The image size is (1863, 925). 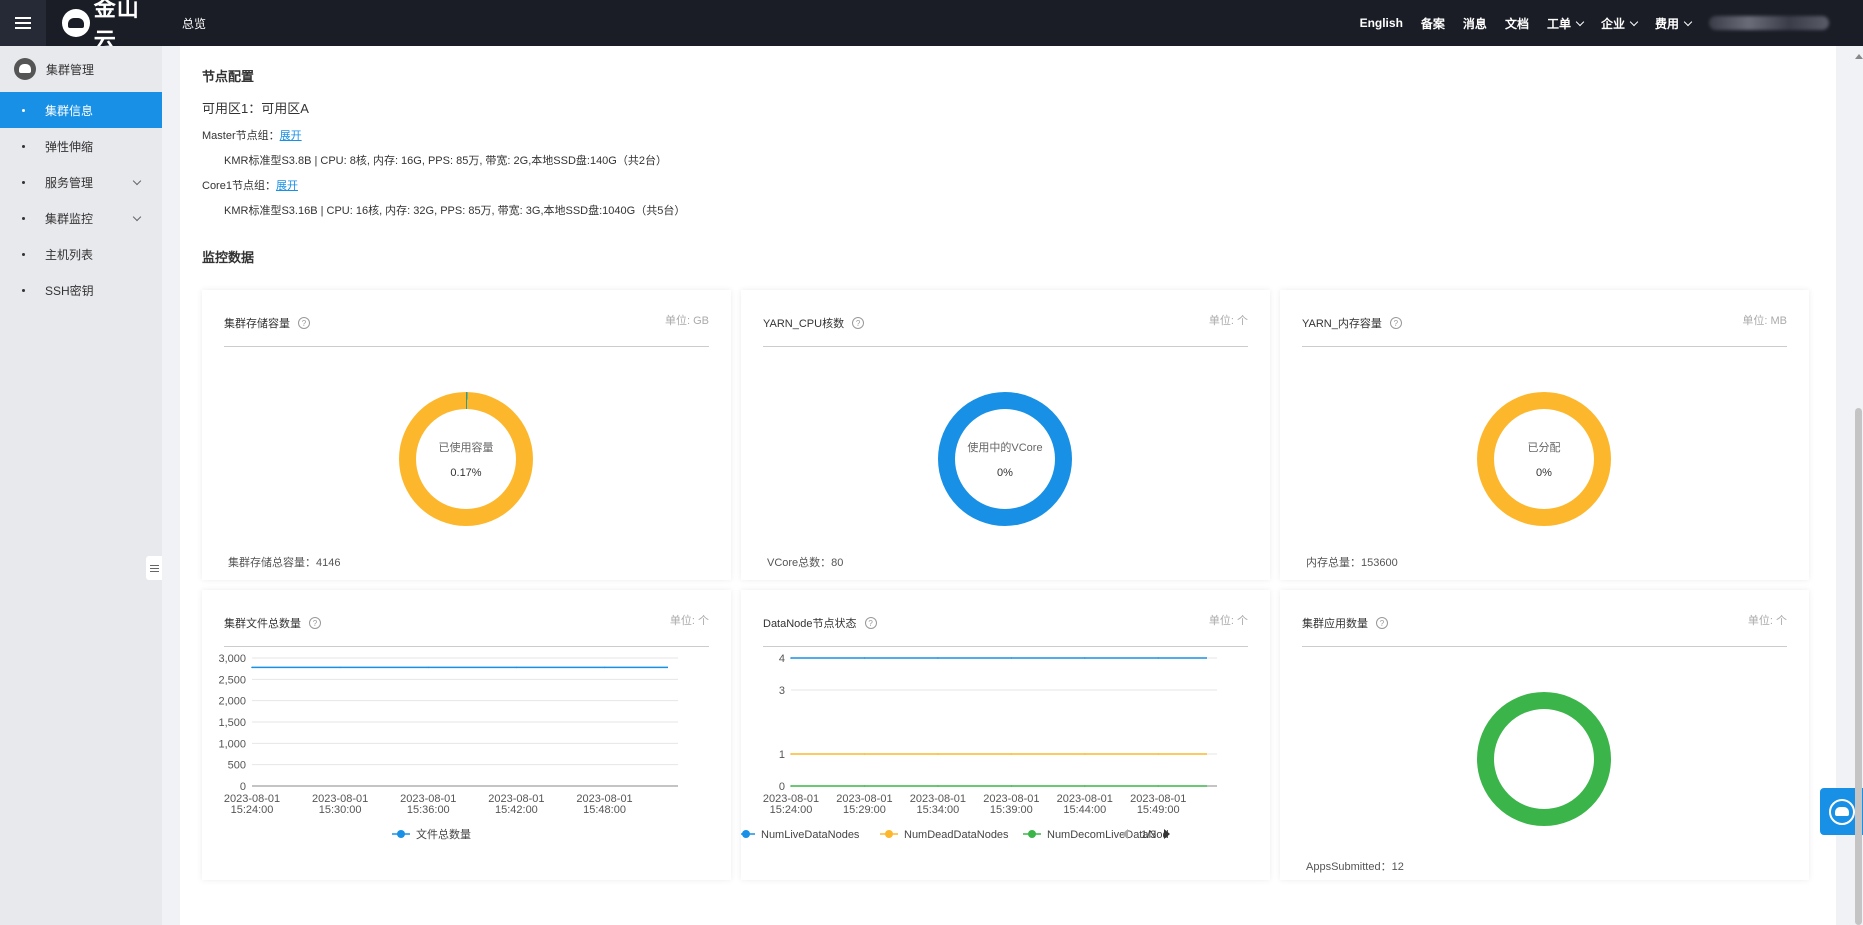 I want to click on y-tick-label: 3, so click(x=782, y=691).